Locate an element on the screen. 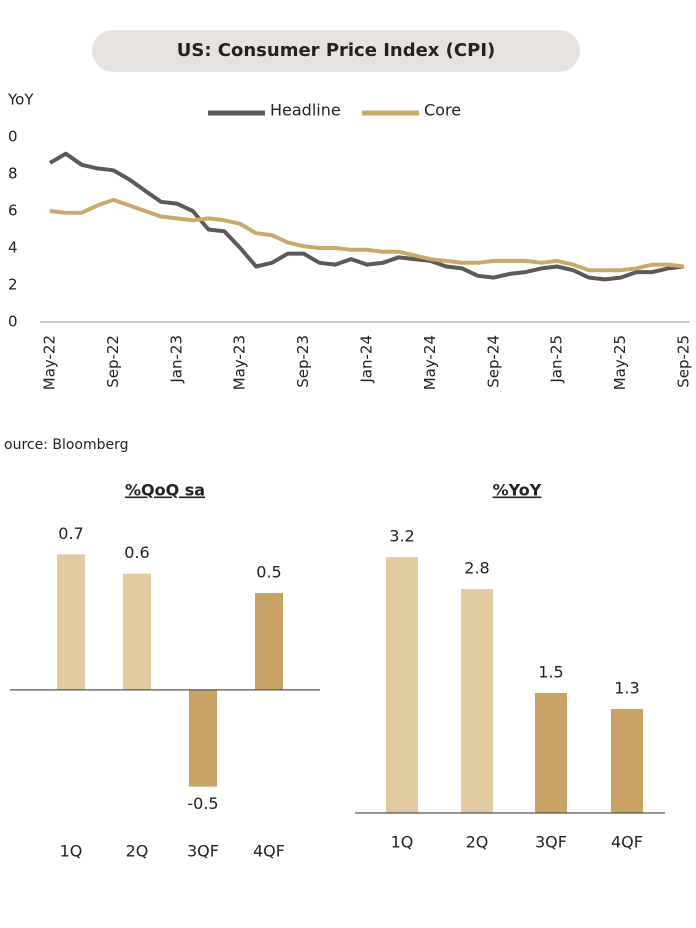 The width and height of the screenshot is (696, 928). data-label: 3.2 is located at coordinates (401, 536).